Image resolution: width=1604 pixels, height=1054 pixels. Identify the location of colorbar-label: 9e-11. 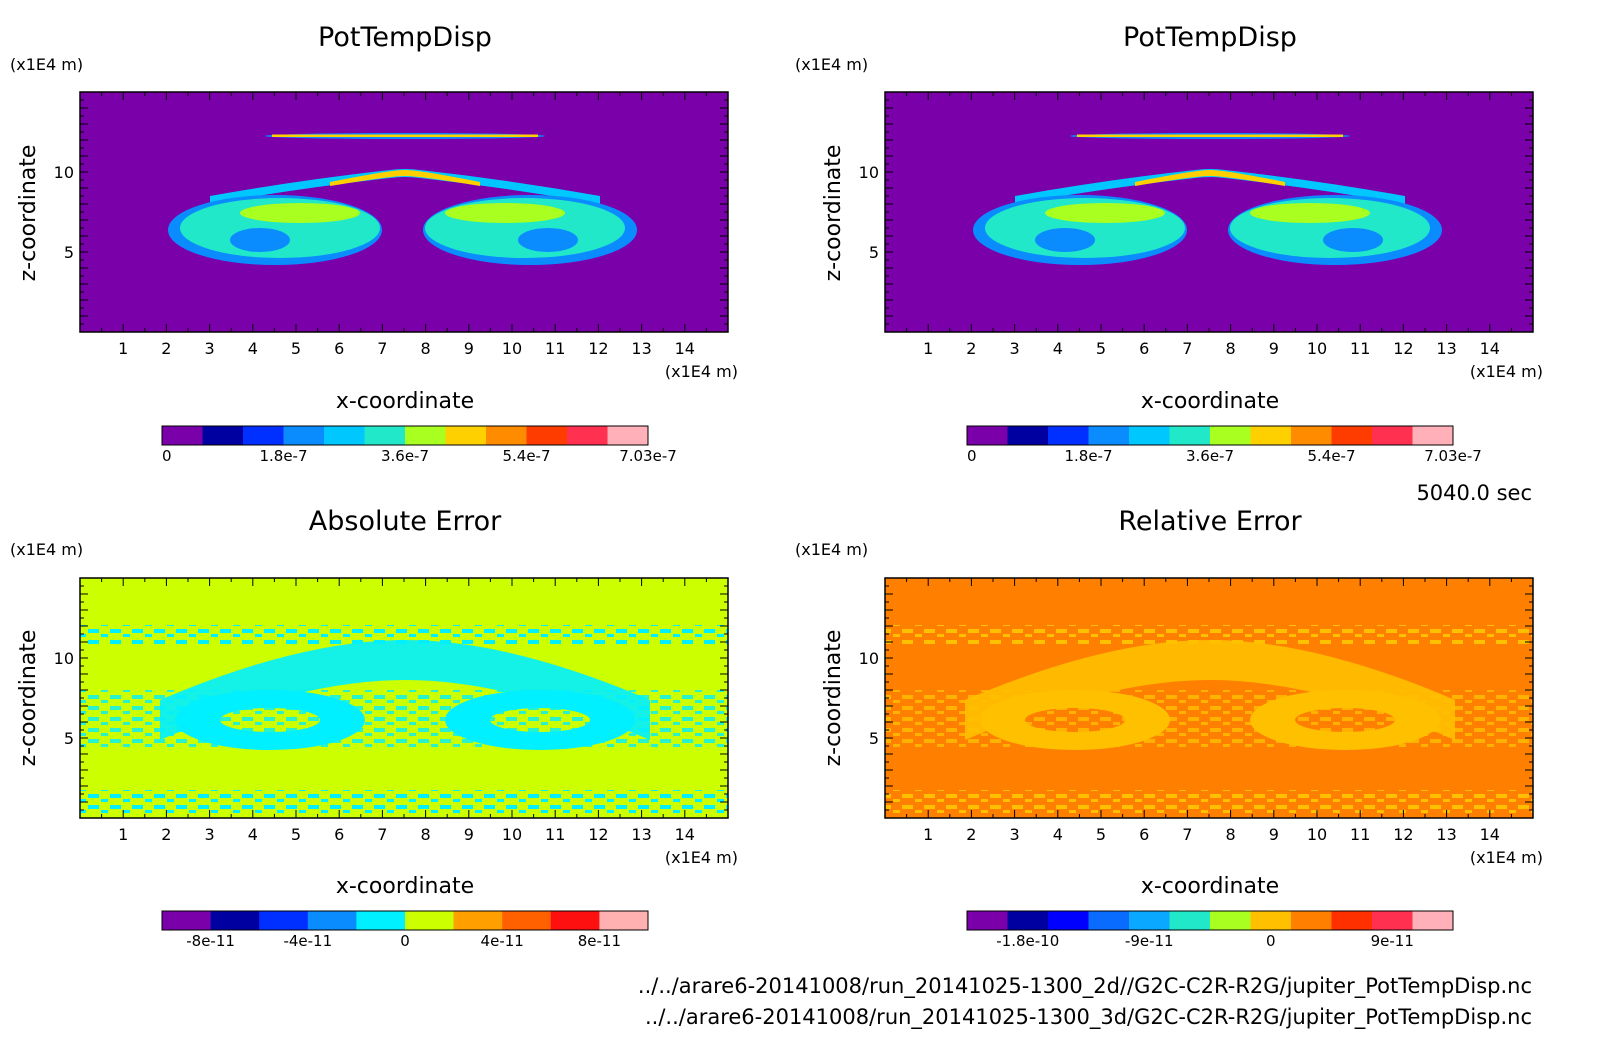
(1392, 941).